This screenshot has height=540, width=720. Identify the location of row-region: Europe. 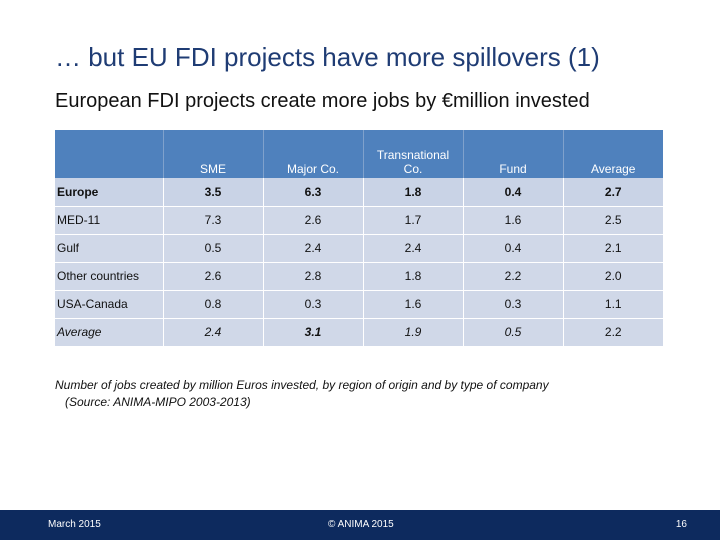
(109, 192).